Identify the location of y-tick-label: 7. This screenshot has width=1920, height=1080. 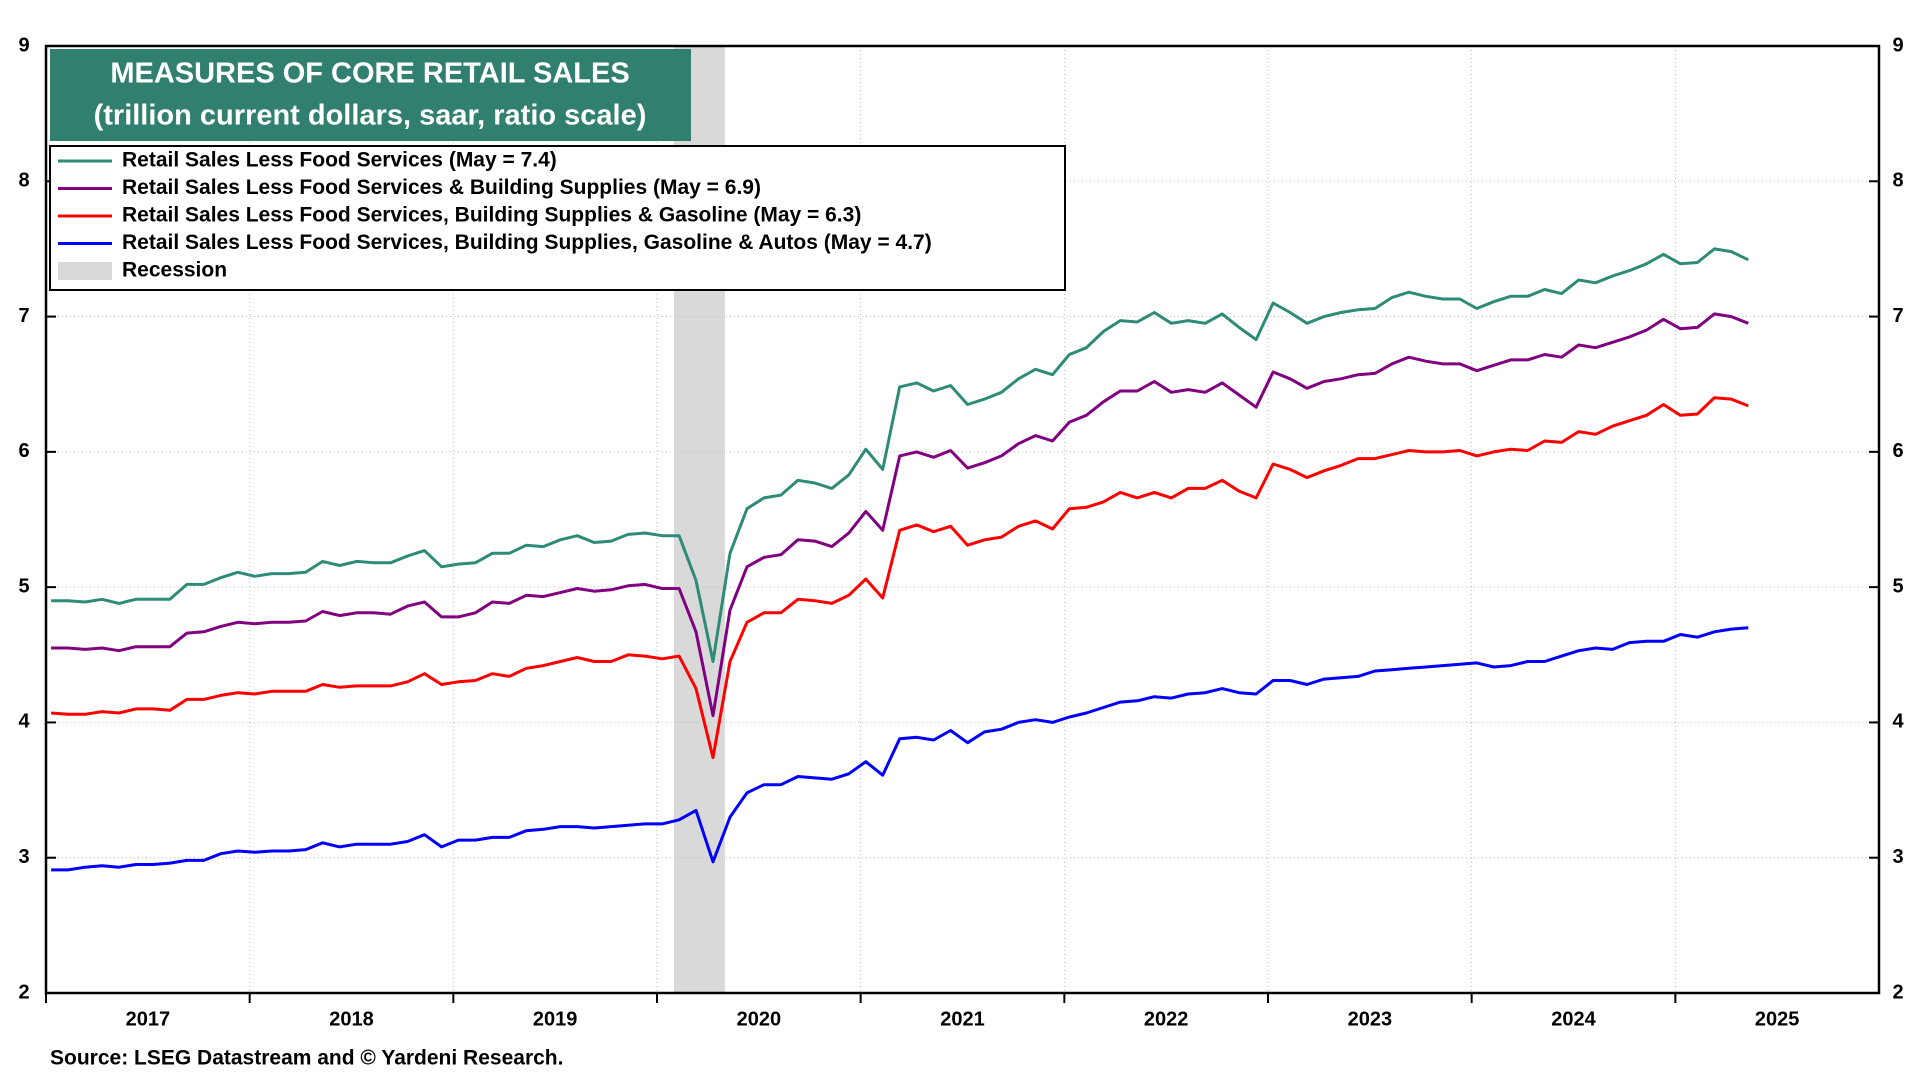
(23, 316).